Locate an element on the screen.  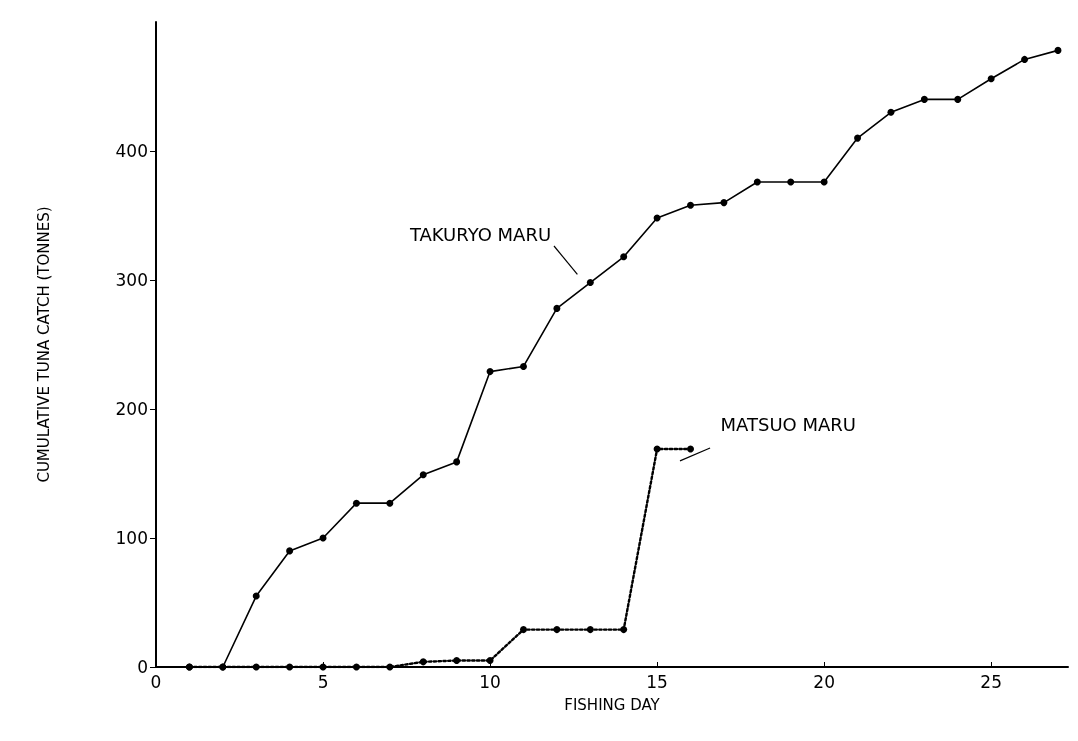
y-tick-label: 100 is located at coordinates (131, 538).